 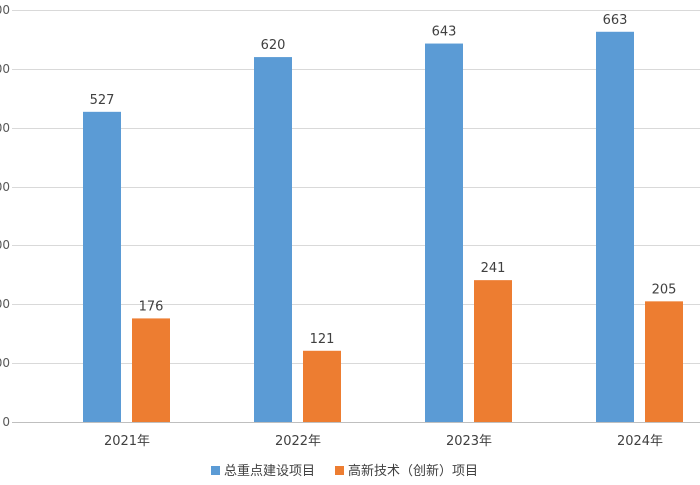 I want to click on legend: 总重点建设项目 高新技术（创新）项目, so click(x=344, y=471).